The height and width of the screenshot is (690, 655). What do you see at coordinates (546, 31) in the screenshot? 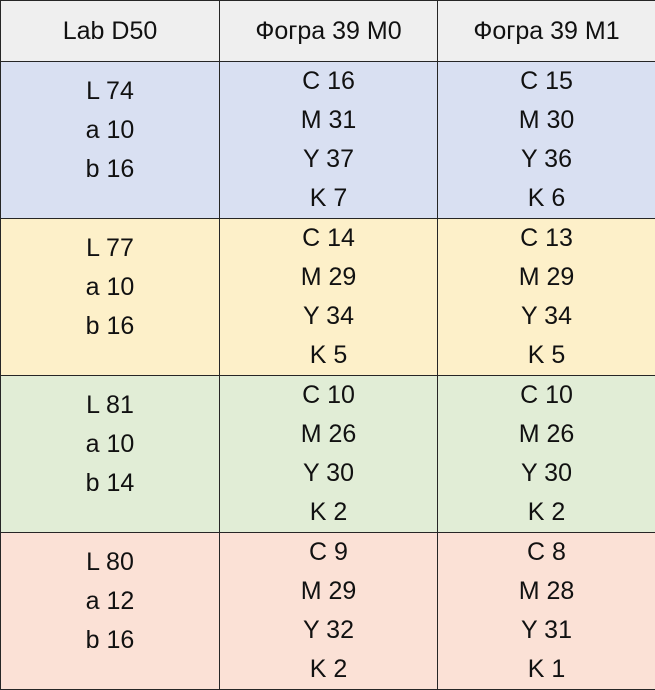
I see `header-fogra39-m1: Фогра 39 M1` at bounding box center [546, 31].